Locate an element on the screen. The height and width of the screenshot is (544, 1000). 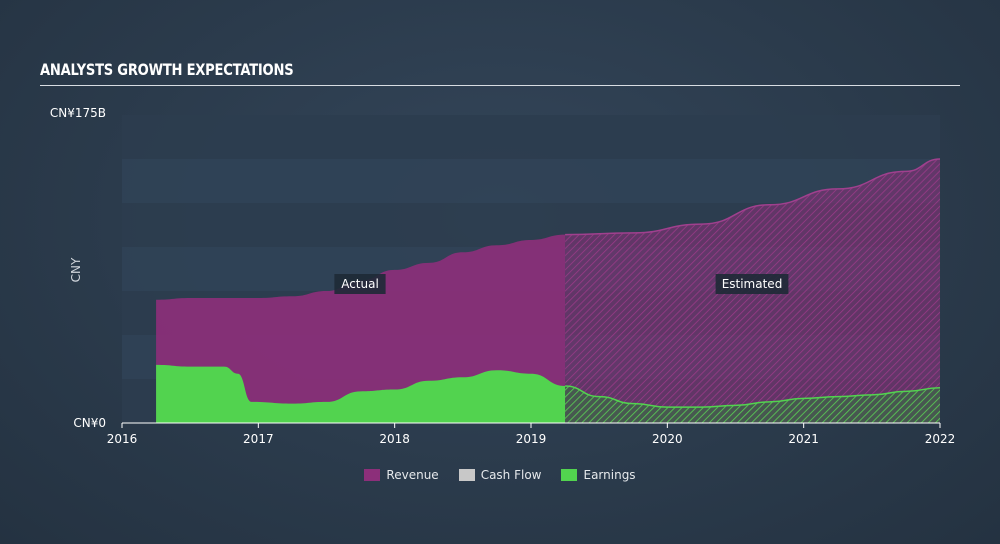
estimated-annotation-text: Estimated is located at coordinates (752, 284).